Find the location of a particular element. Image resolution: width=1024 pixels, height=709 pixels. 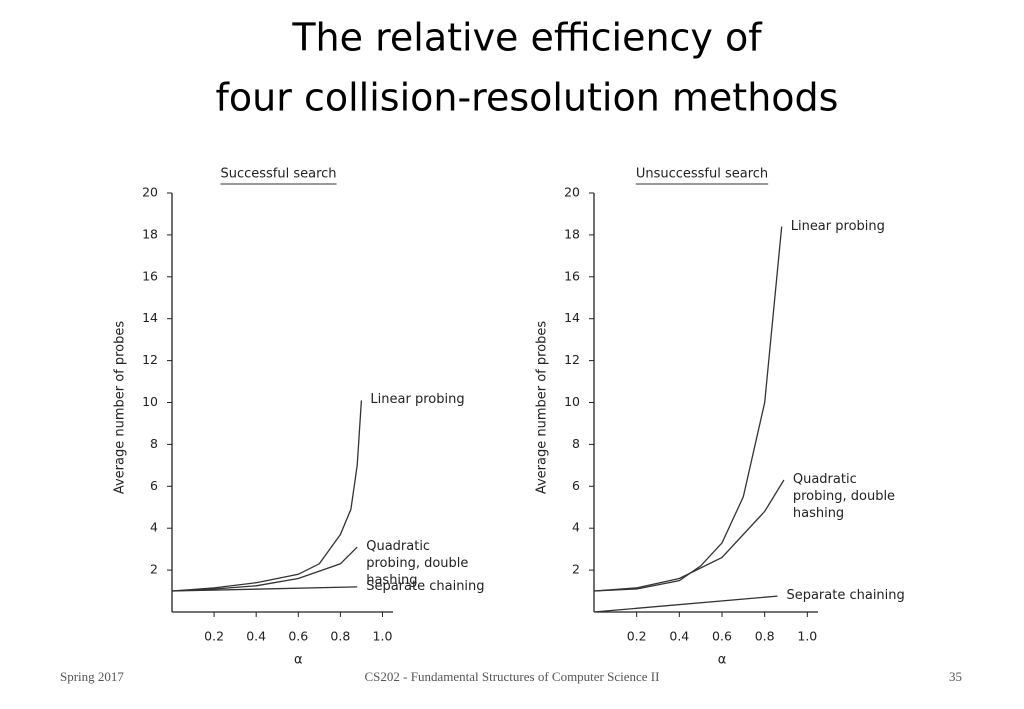

slide-title: four collision-resolution methods is located at coordinates (527, 98).